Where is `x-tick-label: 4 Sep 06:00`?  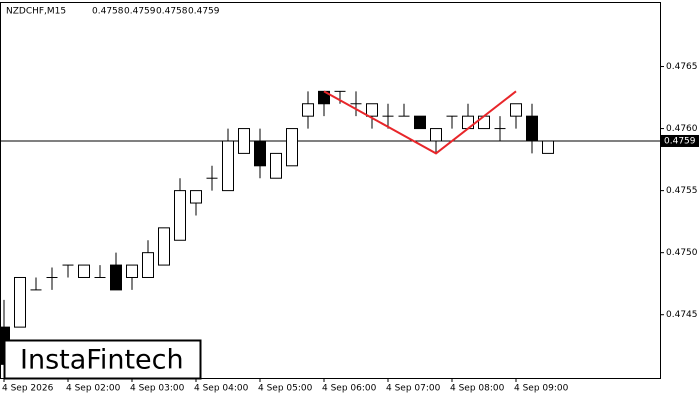 x-tick-label: 4 Sep 06:00 is located at coordinates (349, 389).